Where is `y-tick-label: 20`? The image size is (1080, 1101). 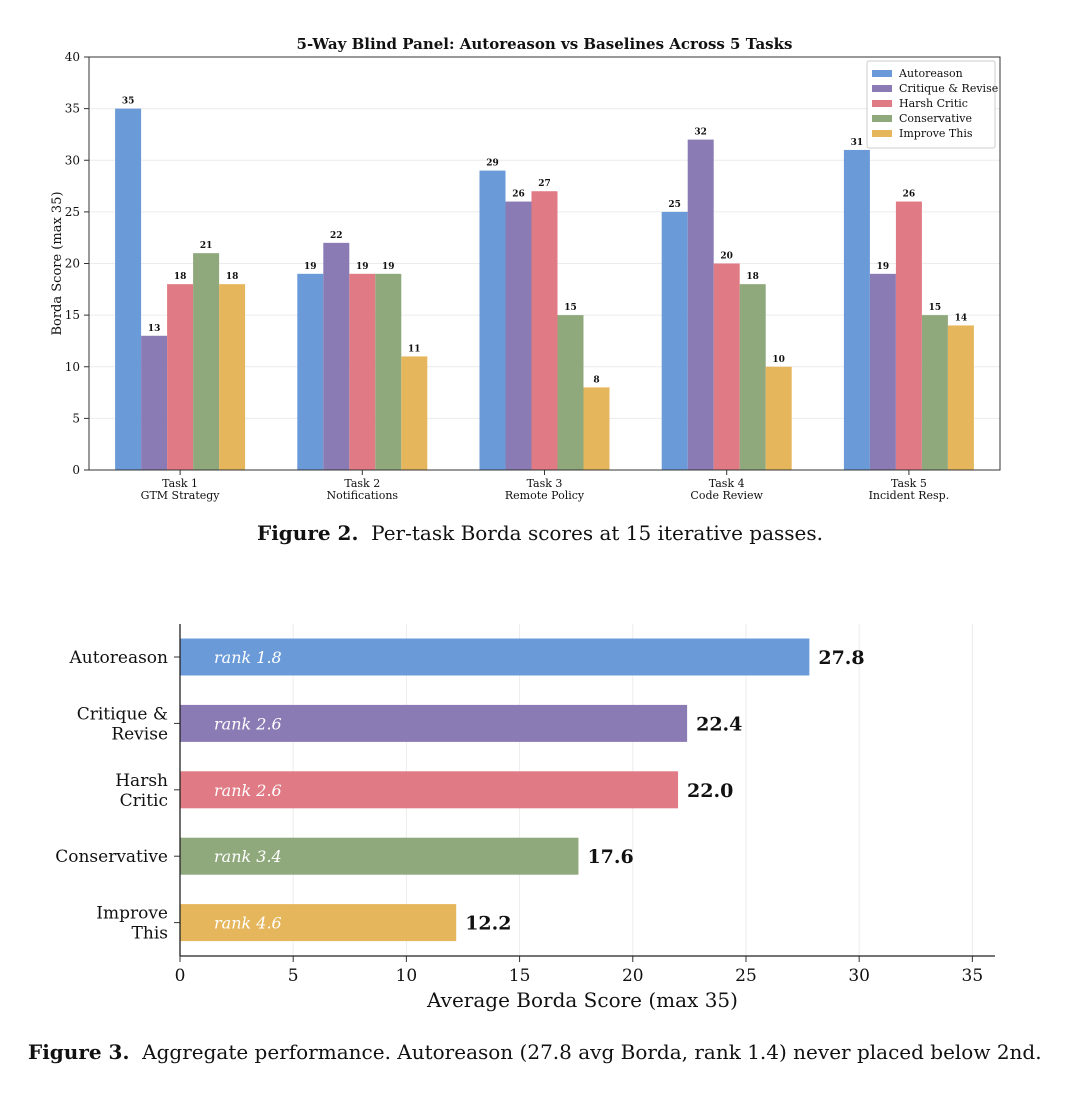 y-tick-label: 20 is located at coordinates (72, 264).